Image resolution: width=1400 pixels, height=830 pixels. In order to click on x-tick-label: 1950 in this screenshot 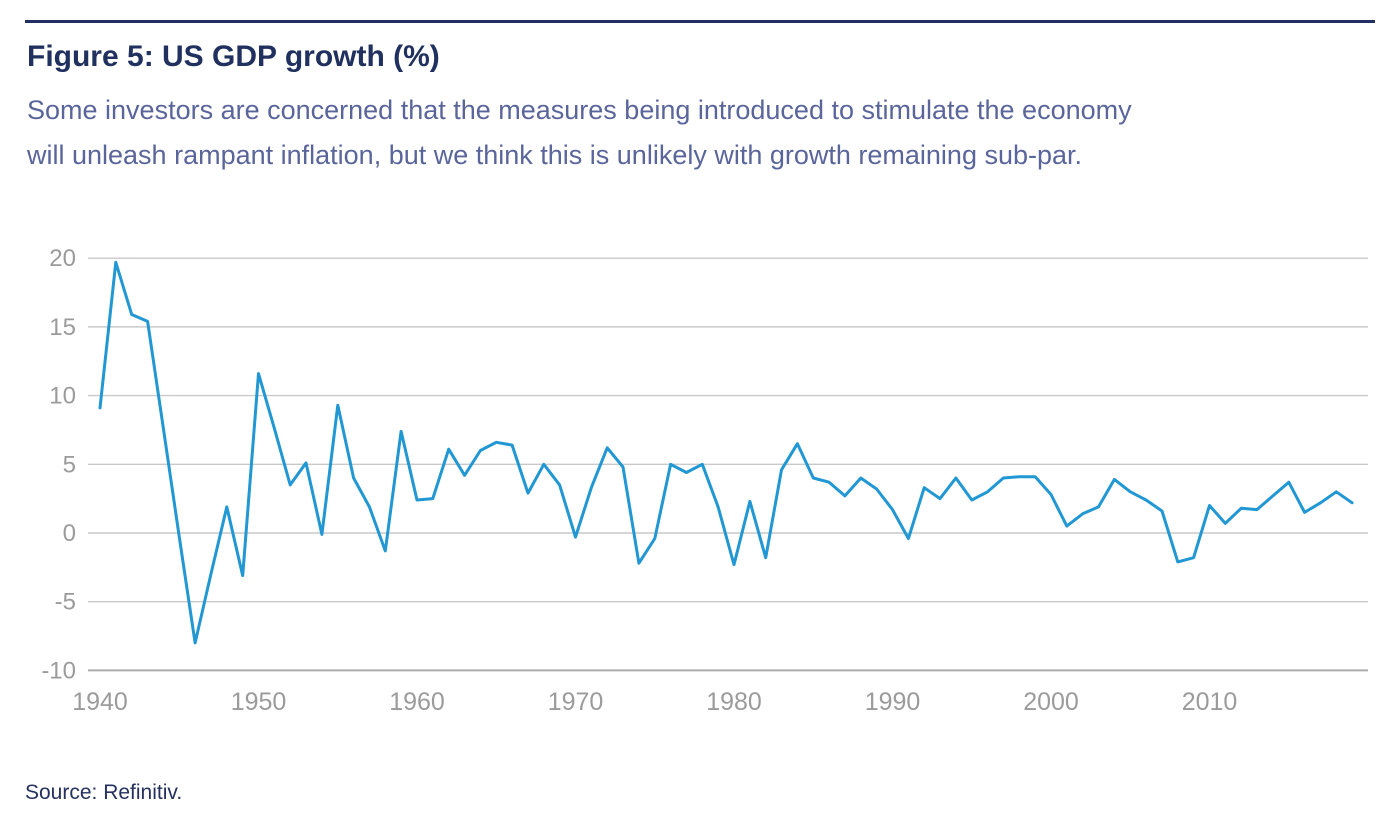, I will do `click(259, 702)`.